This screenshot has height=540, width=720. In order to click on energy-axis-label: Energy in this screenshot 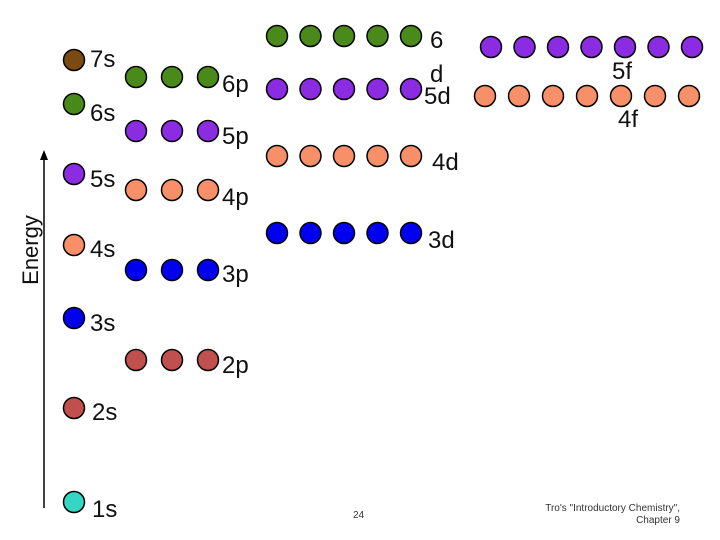, I will do `click(30, 250)`.